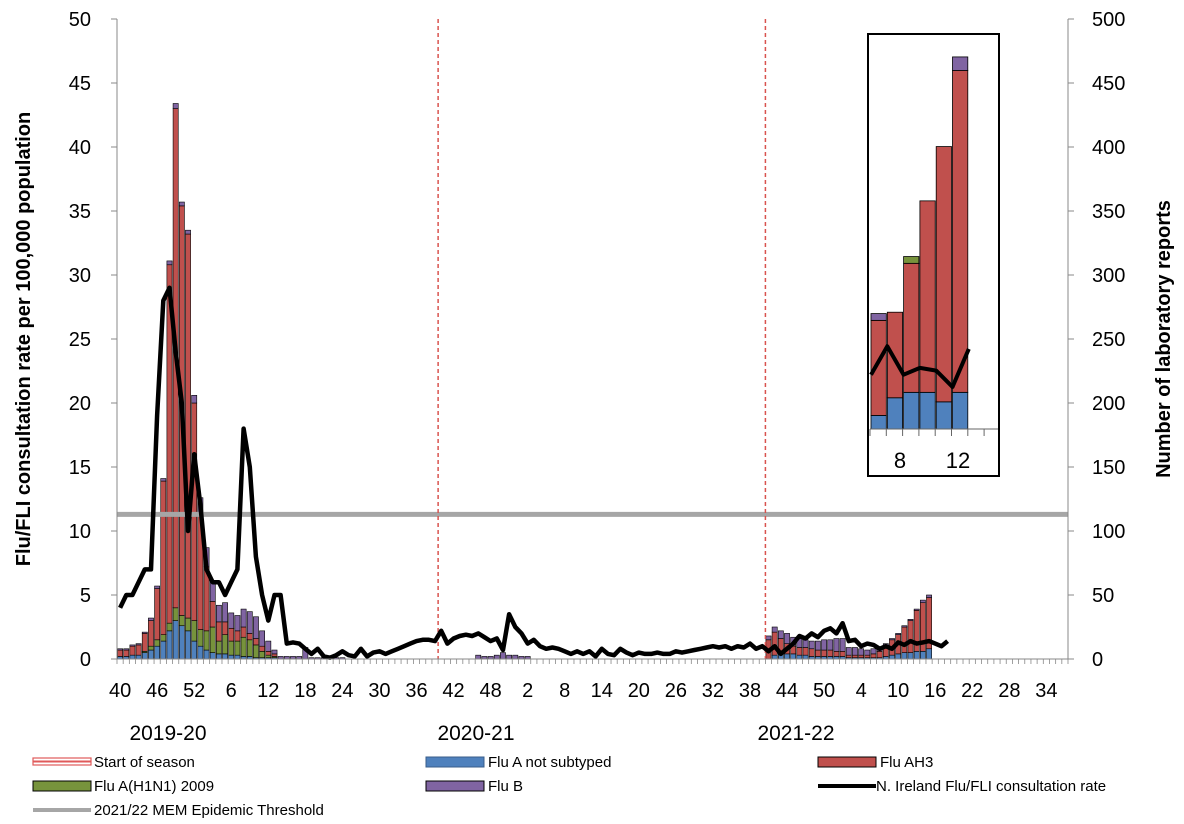 The width and height of the screenshot is (1184, 824). What do you see at coordinates (167, 733) in the screenshot?
I see `season-label: 2019-20` at bounding box center [167, 733].